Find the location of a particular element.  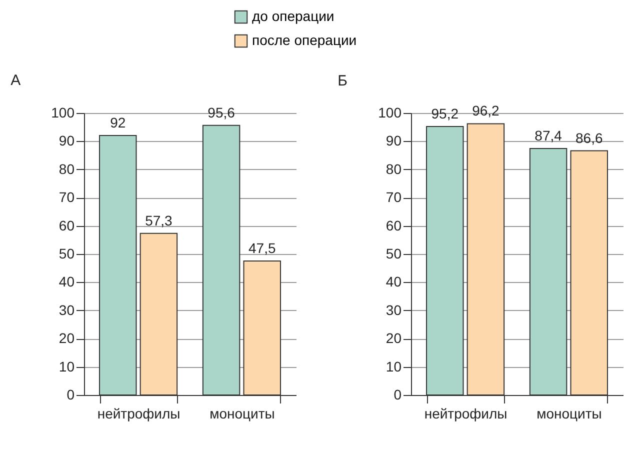

data-label: 47,5 is located at coordinates (262, 248).